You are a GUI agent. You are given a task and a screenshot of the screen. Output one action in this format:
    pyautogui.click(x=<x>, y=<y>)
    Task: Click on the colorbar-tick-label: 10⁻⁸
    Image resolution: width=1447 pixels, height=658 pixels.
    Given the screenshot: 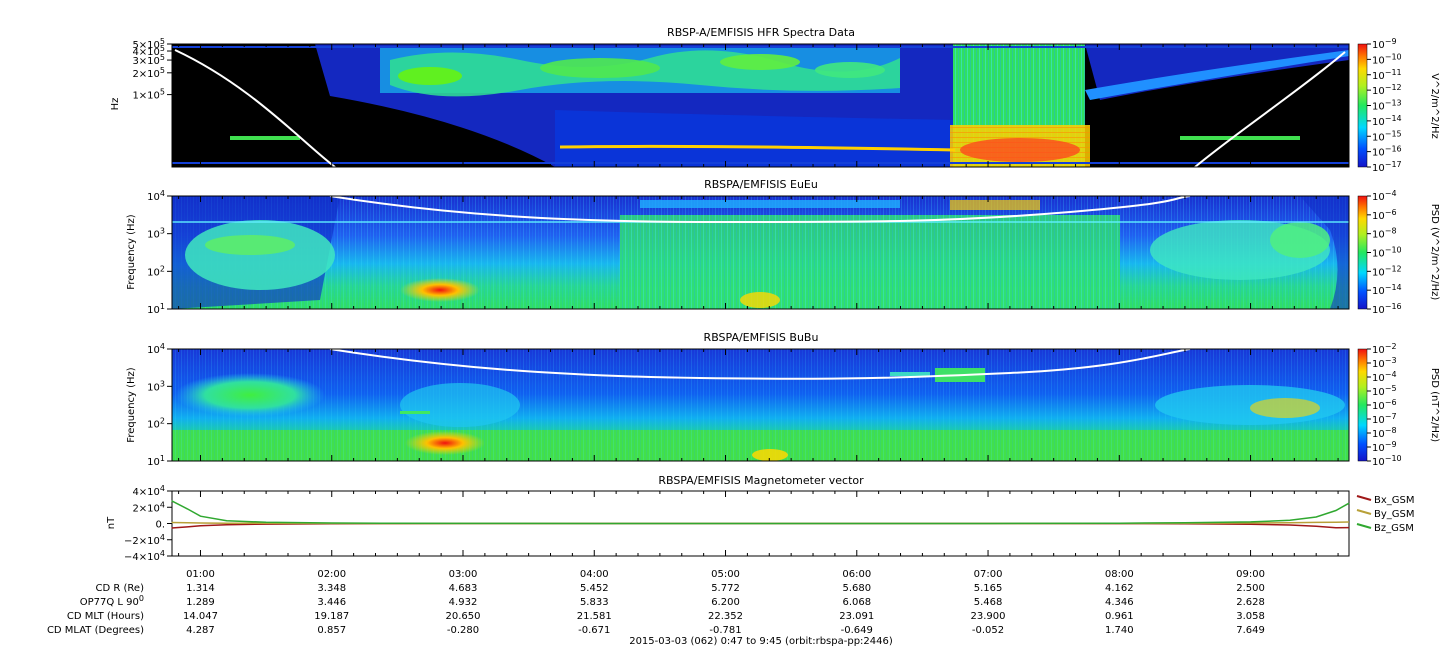 What is the action you would take?
    pyautogui.click(x=1384, y=433)
    